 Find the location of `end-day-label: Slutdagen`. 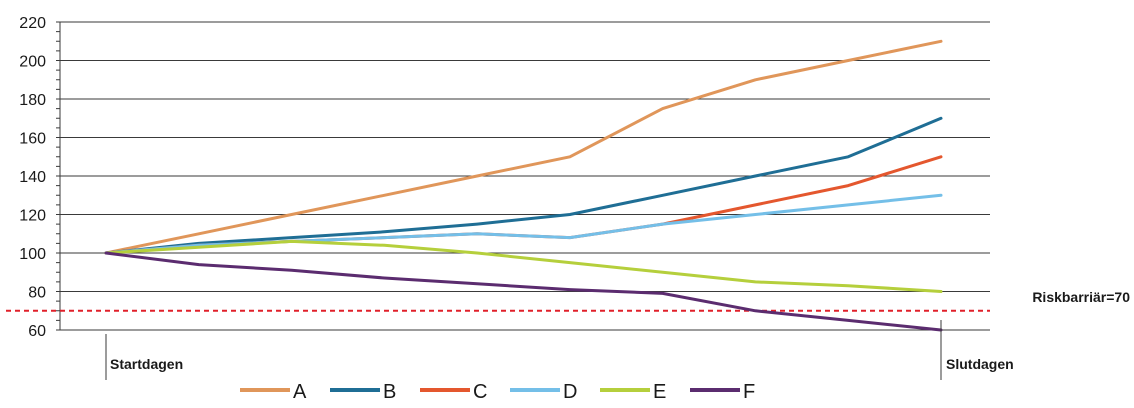

end-day-label: Slutdagen is located at coordinates (980, 364).